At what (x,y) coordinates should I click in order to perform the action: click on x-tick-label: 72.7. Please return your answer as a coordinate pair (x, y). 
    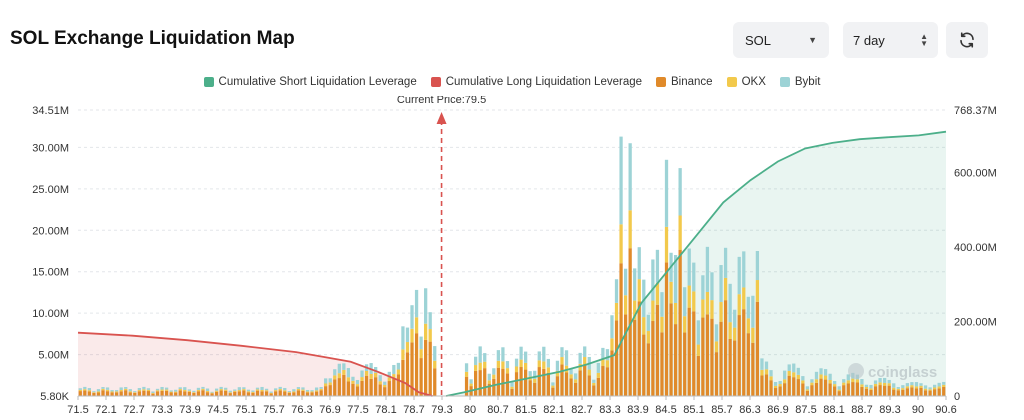
    Looking at the image, I should click on (133, 410).